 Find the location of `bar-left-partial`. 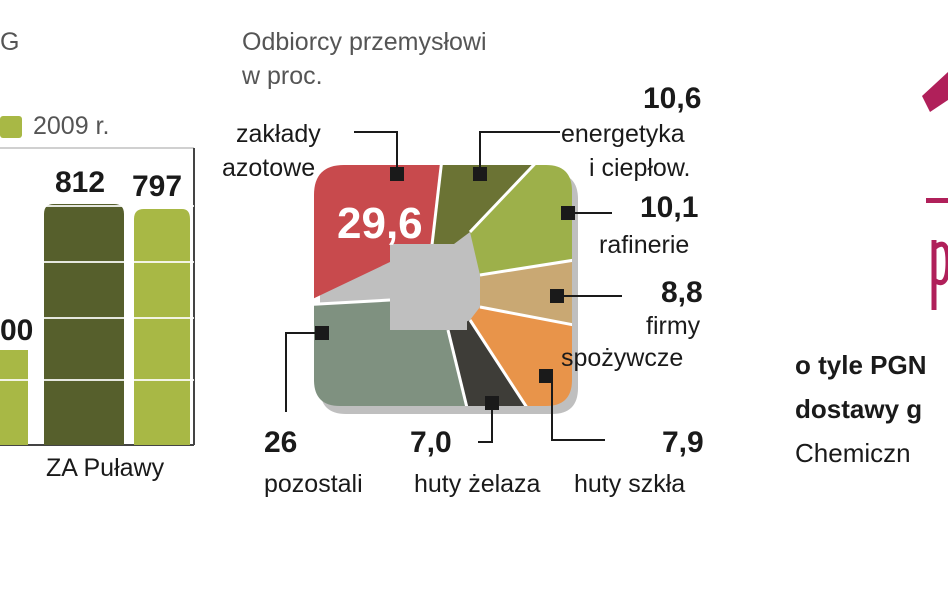

bar-left-partial is located at coordinates (14, 397).